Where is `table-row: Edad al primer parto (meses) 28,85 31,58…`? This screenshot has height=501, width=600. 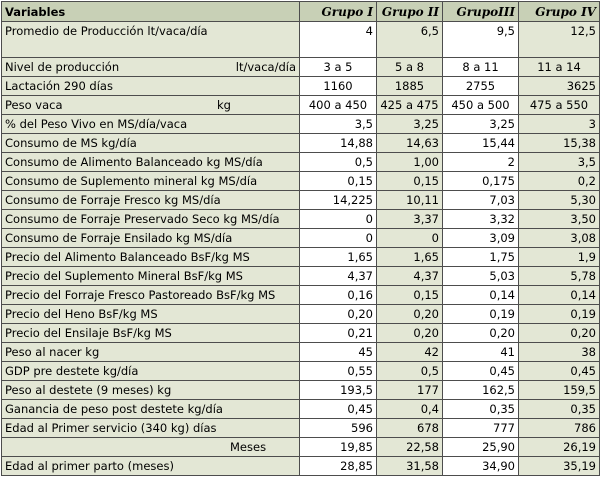 table-row: Edad al primer parto (meses) 28,85 31,58… is located at coordinates (300, 466).